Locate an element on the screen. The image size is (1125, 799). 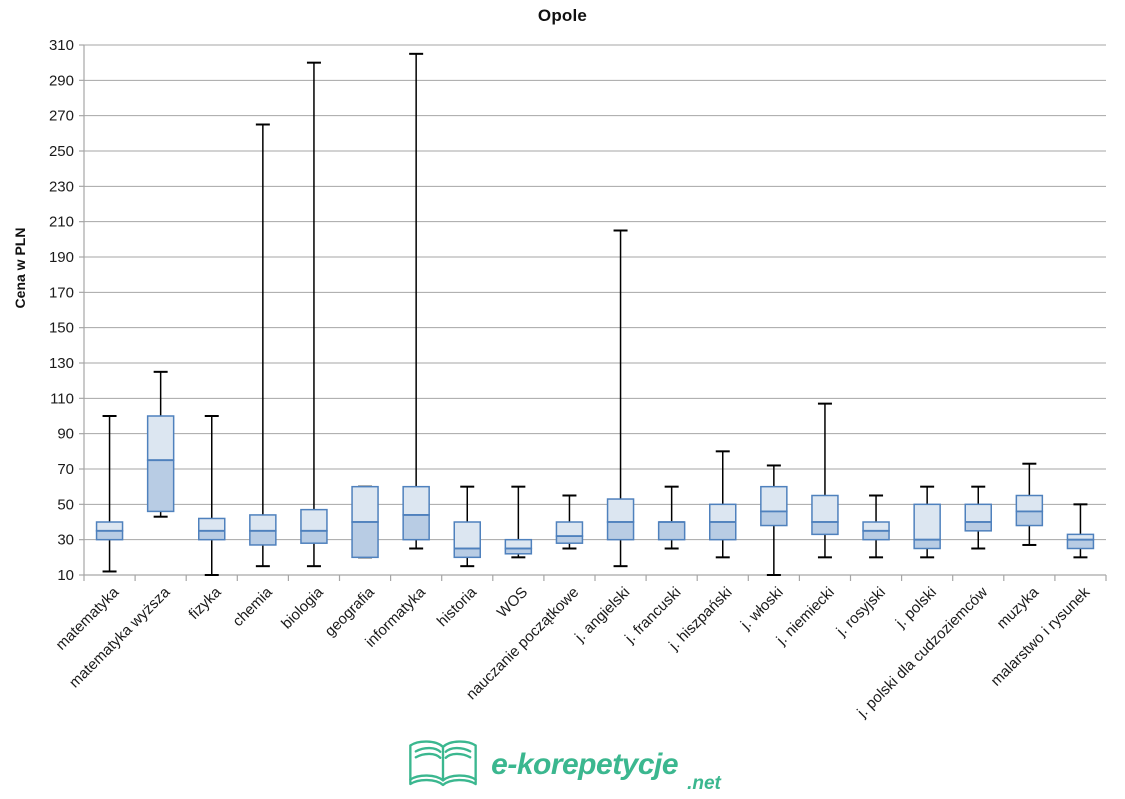
y-tick-label: 30 is located at coordinates (65, 540).